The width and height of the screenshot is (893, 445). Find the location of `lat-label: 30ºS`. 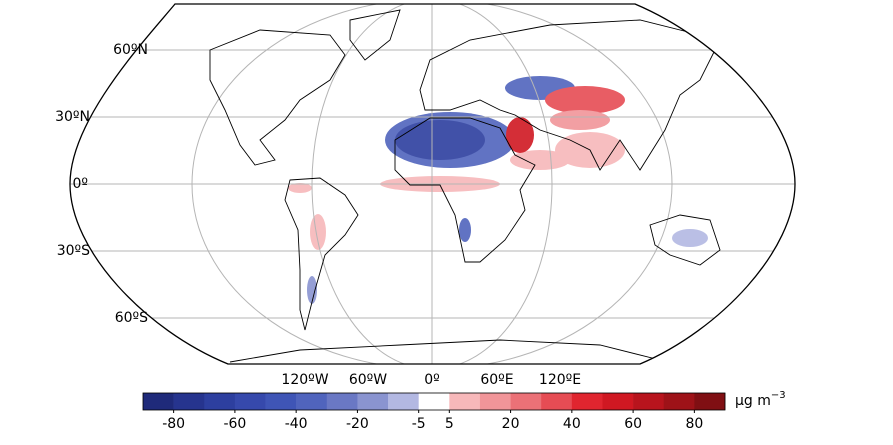

lat-label: 30ºS is located at coordinates (73, 251).